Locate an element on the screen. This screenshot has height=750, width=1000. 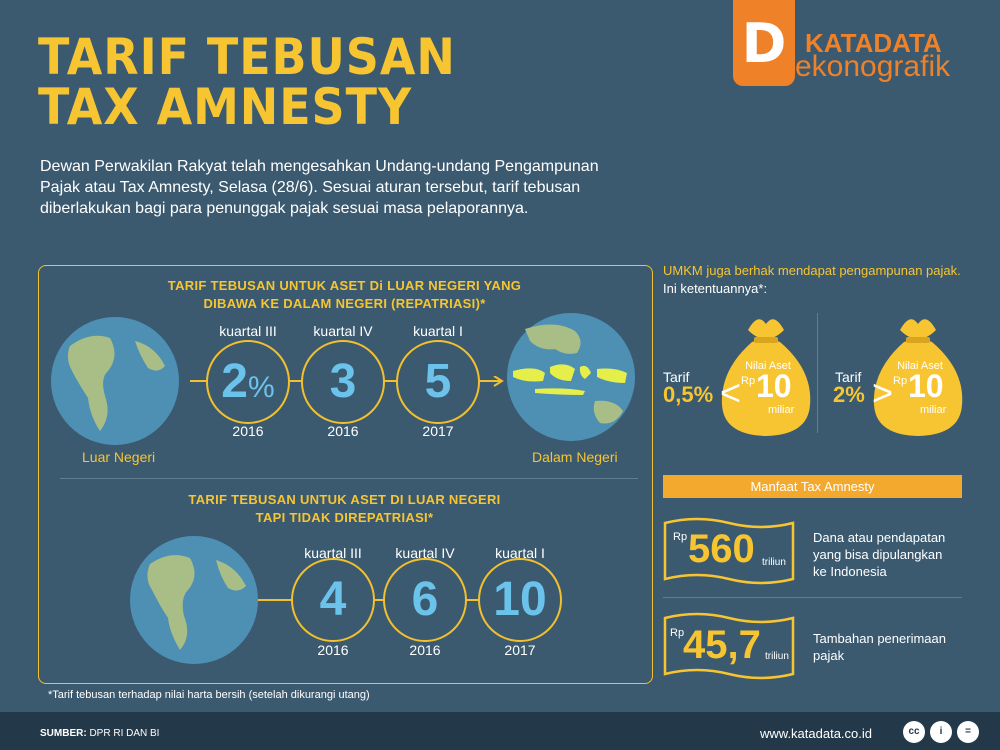
manfaat-1-desc-2: yang bisa dipulangkan is located at coordinates (878, 554).